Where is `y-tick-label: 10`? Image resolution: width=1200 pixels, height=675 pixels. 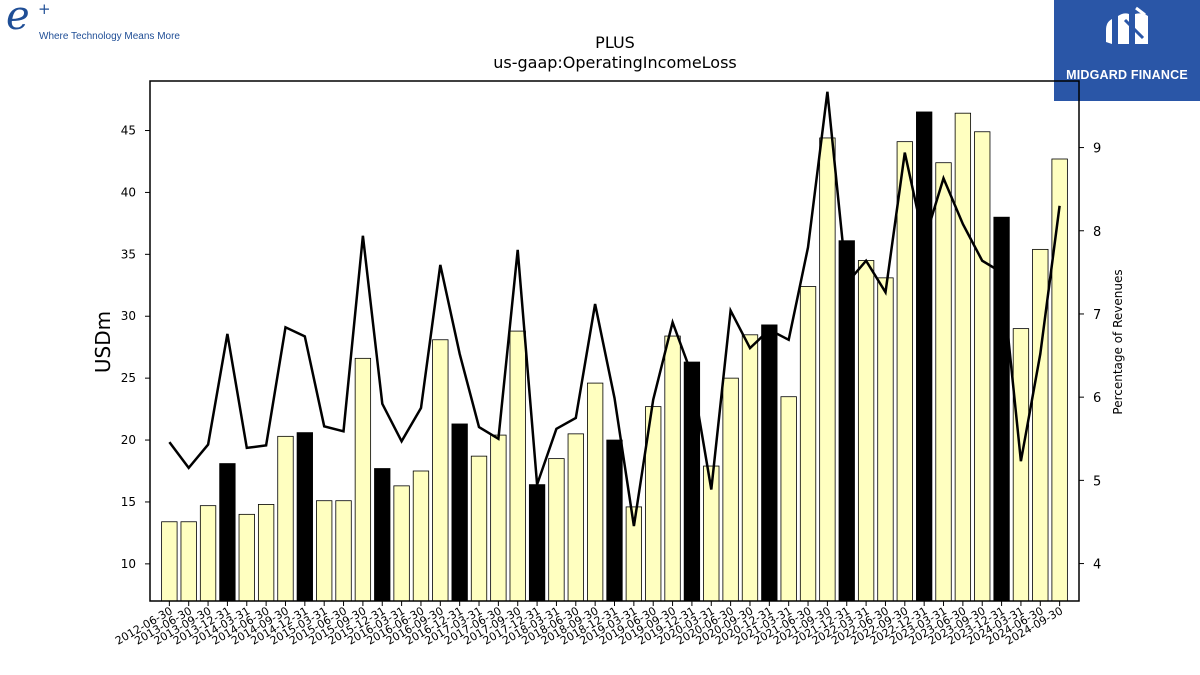 y-tick-label: 10 is located at coordinates (128, 564).